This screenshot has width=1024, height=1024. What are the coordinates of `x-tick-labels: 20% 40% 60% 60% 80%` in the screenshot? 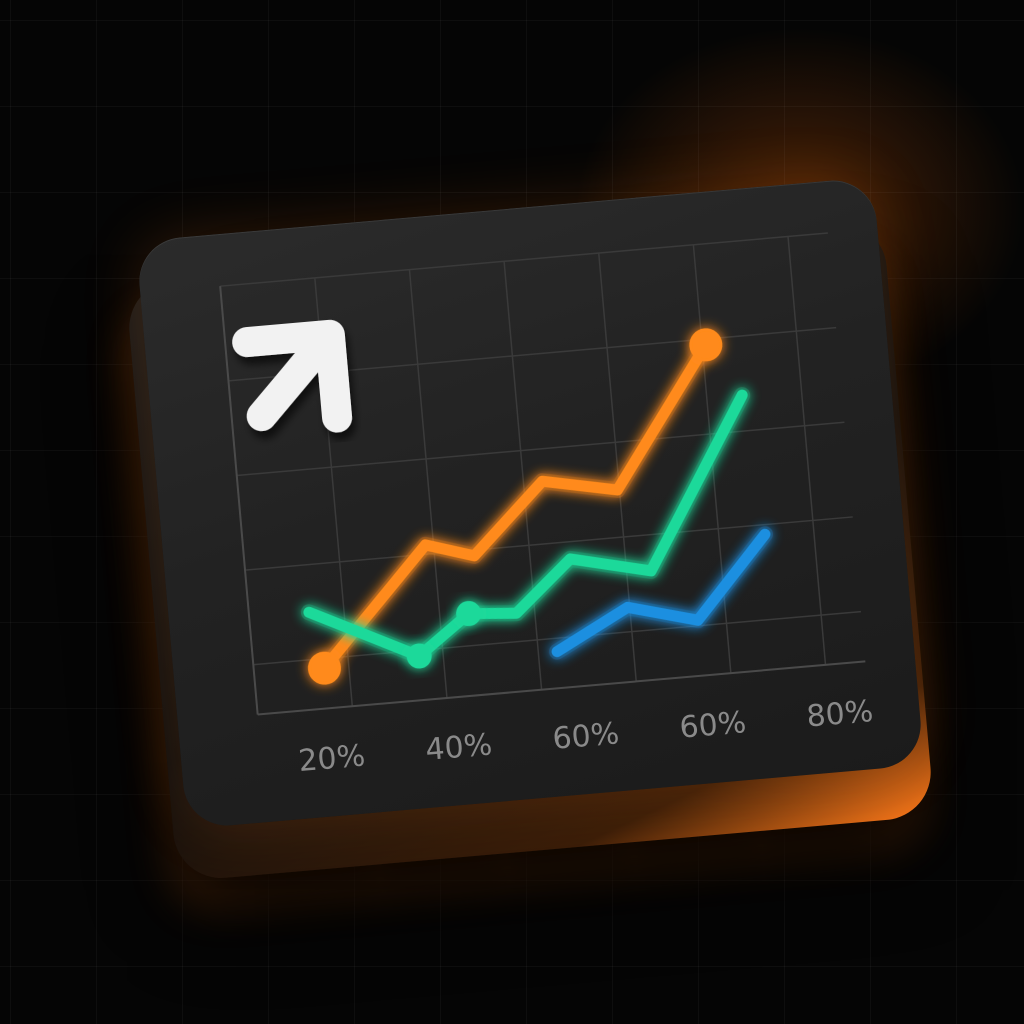 It's located at (586, 736).